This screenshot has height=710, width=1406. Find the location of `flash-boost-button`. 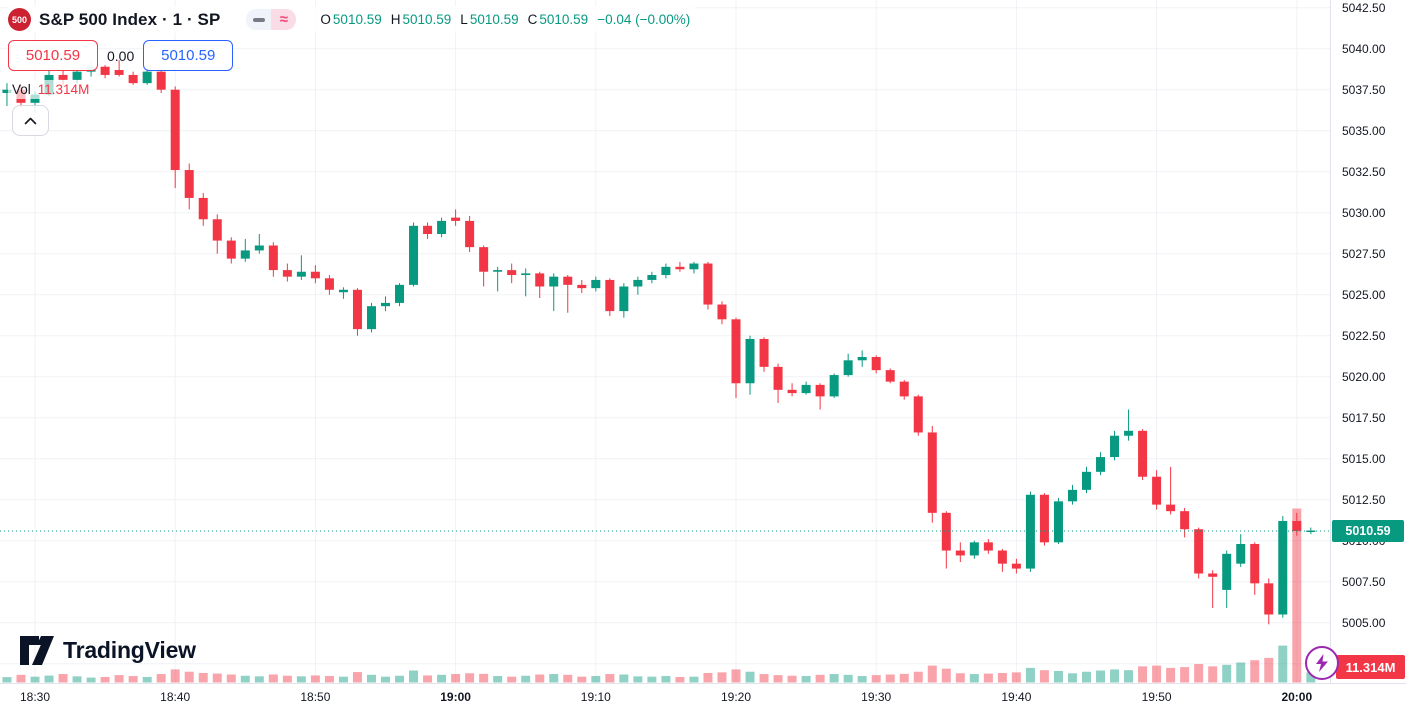

flash-boost-button is located at coordinates (1322, 663).